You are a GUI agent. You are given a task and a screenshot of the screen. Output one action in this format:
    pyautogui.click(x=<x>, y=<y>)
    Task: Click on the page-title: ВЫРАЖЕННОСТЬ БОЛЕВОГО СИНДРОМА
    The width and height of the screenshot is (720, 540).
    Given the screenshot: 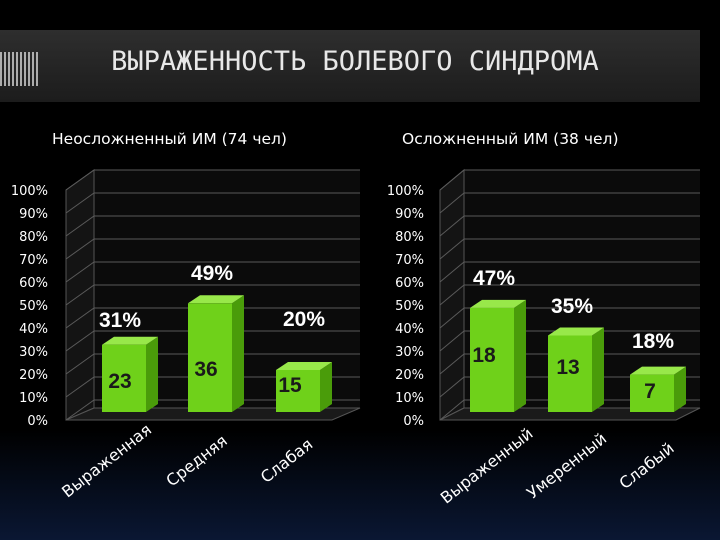 What is the action you would take?
    pyautogui.click(x=355, y=61)
    